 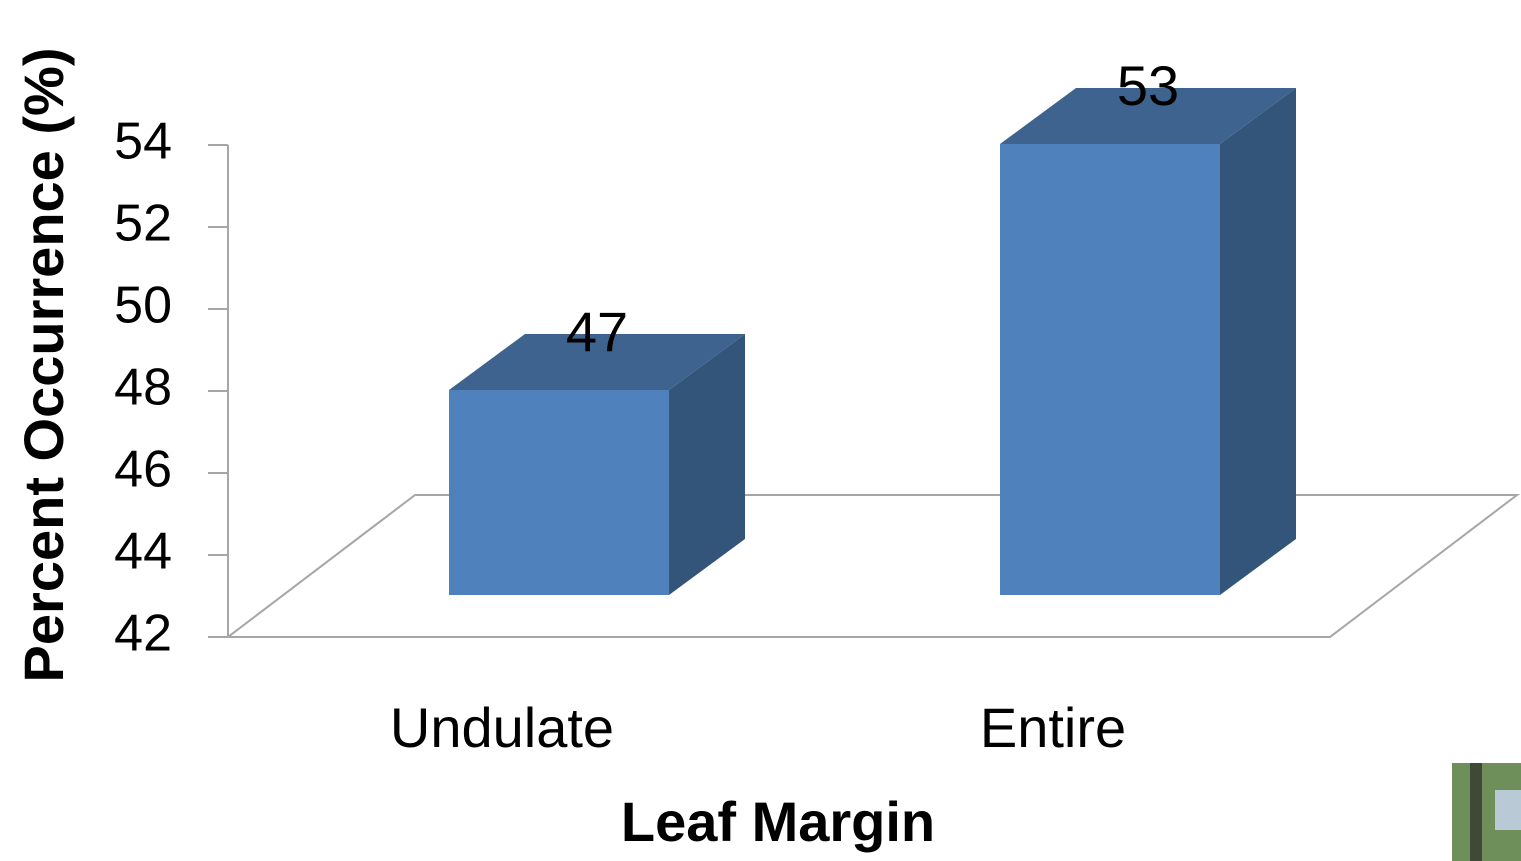 I want to click on thumbnail, so click(x=1486, y=812).